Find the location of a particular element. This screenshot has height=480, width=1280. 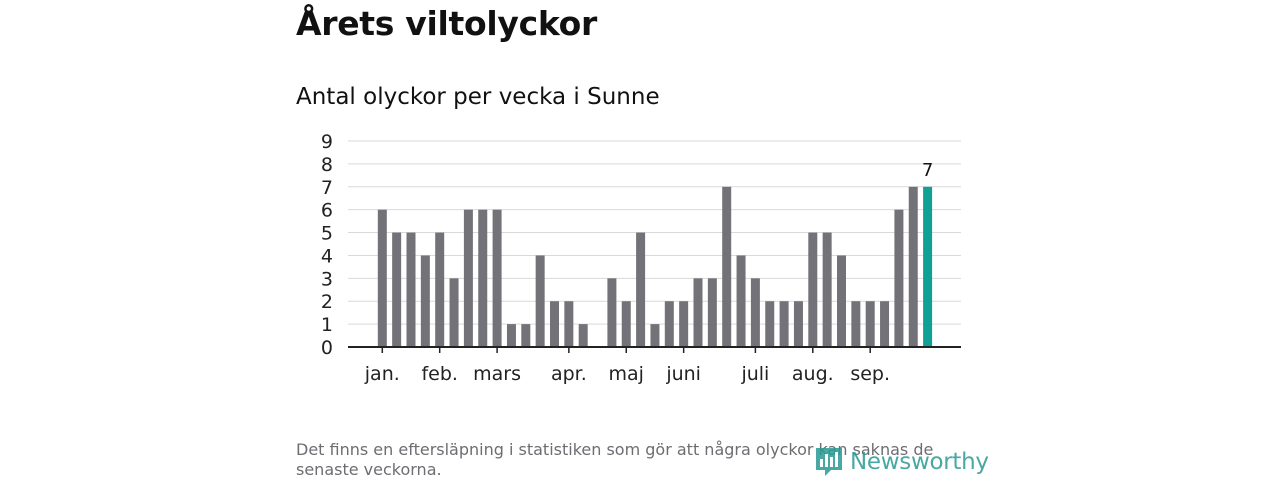

y-tick-label: 4 is located at coordinates (327, 256).